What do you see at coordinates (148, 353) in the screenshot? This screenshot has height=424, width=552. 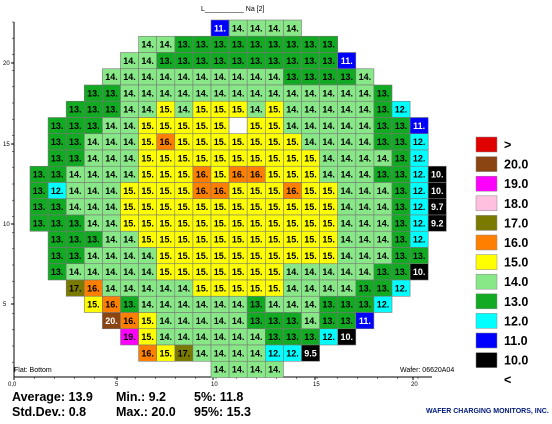 I see `die-cell: 16.` at bounding box center [148, 353].